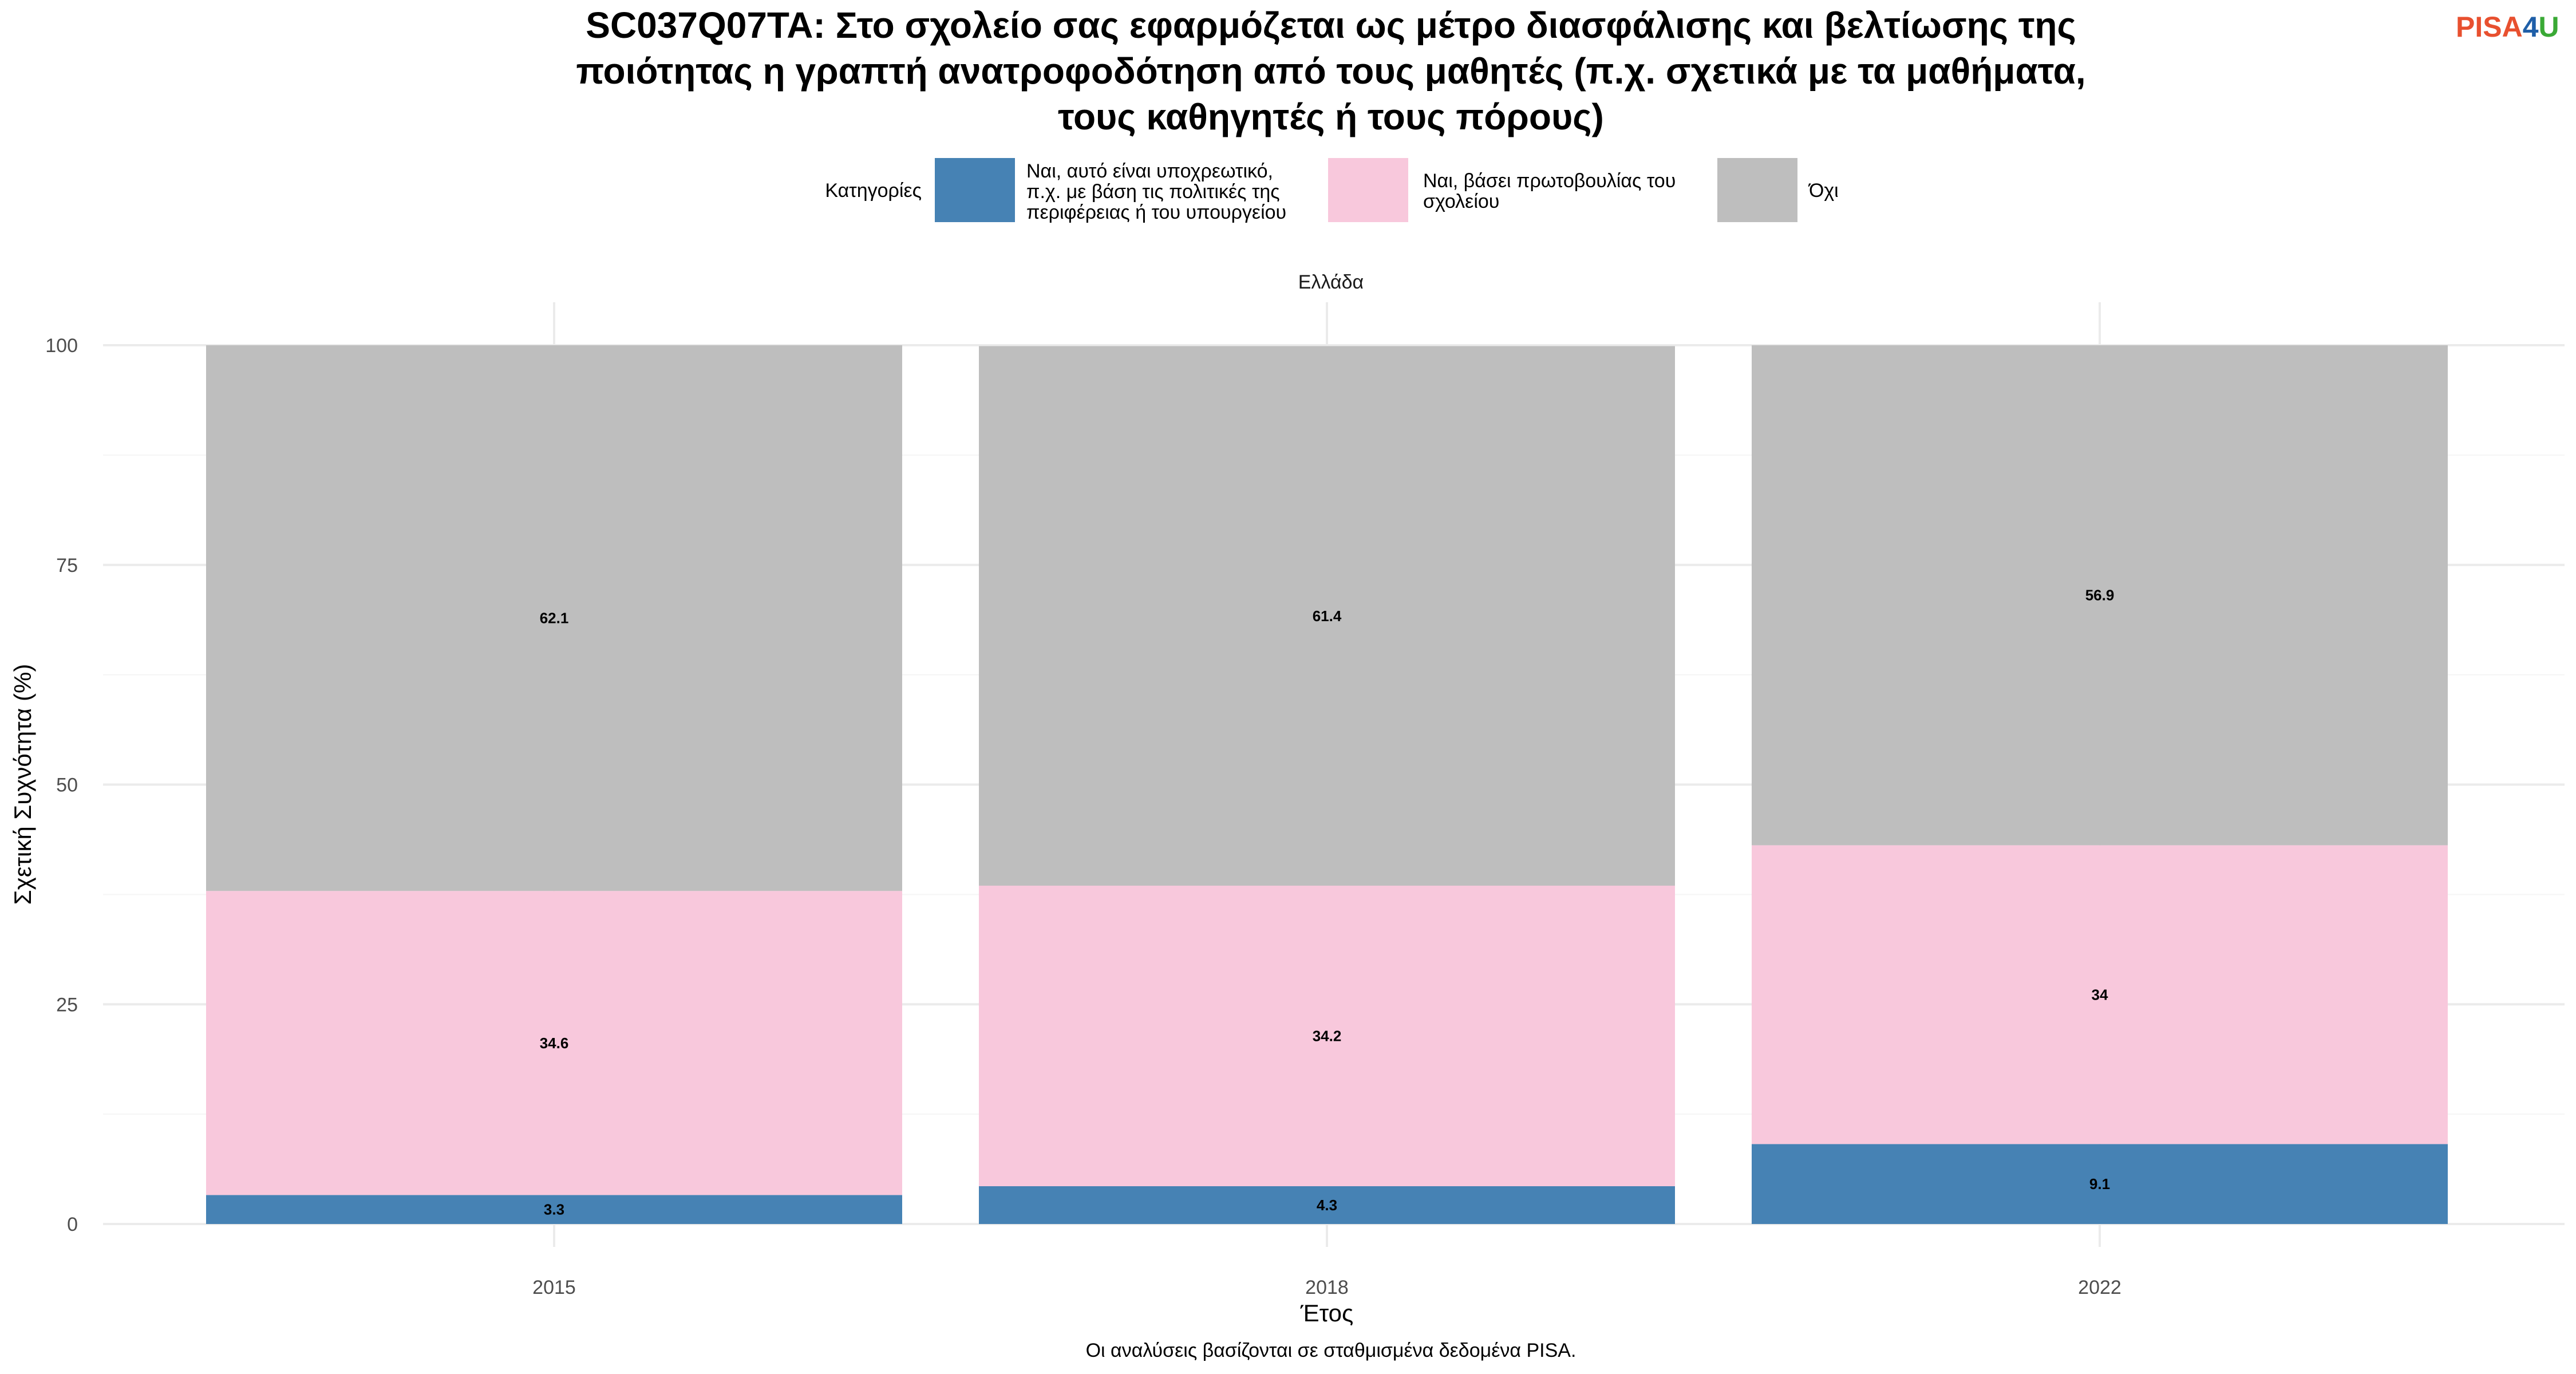 This screenshot has width=2576, height=1374. Describe the element at coordinates (1156, 213) in the screenshot. I see `legend-label: περιφέρειας ή του υπουργείου` at that location.